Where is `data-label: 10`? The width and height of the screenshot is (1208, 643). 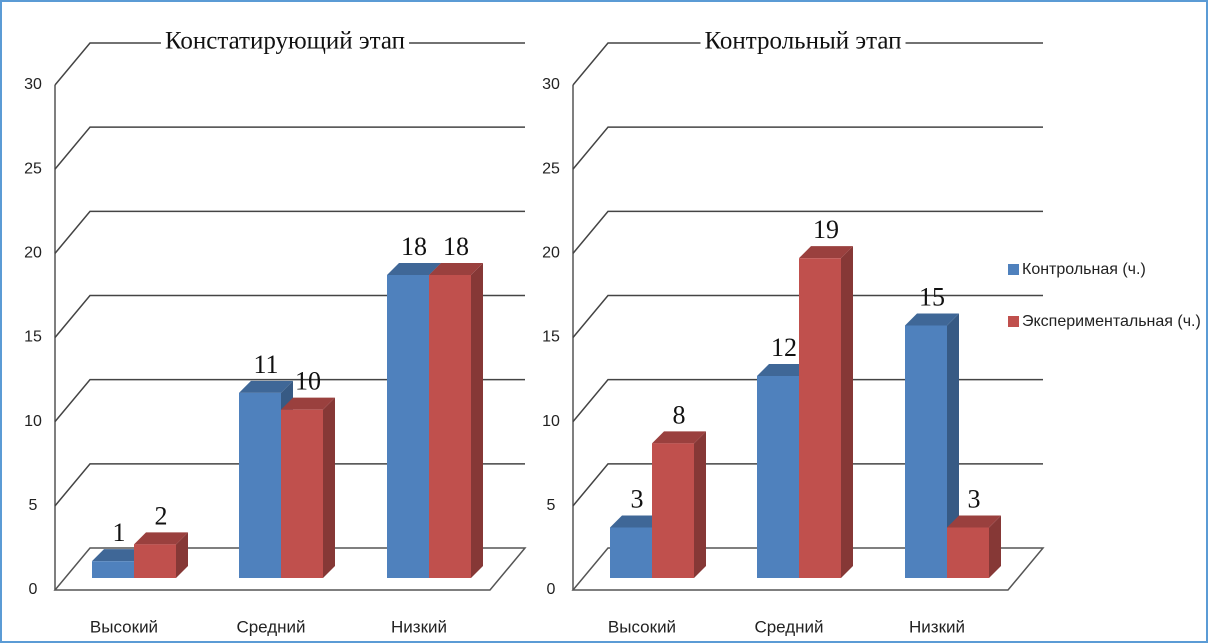 data-label: 10 is located at coordinates (308, 381).